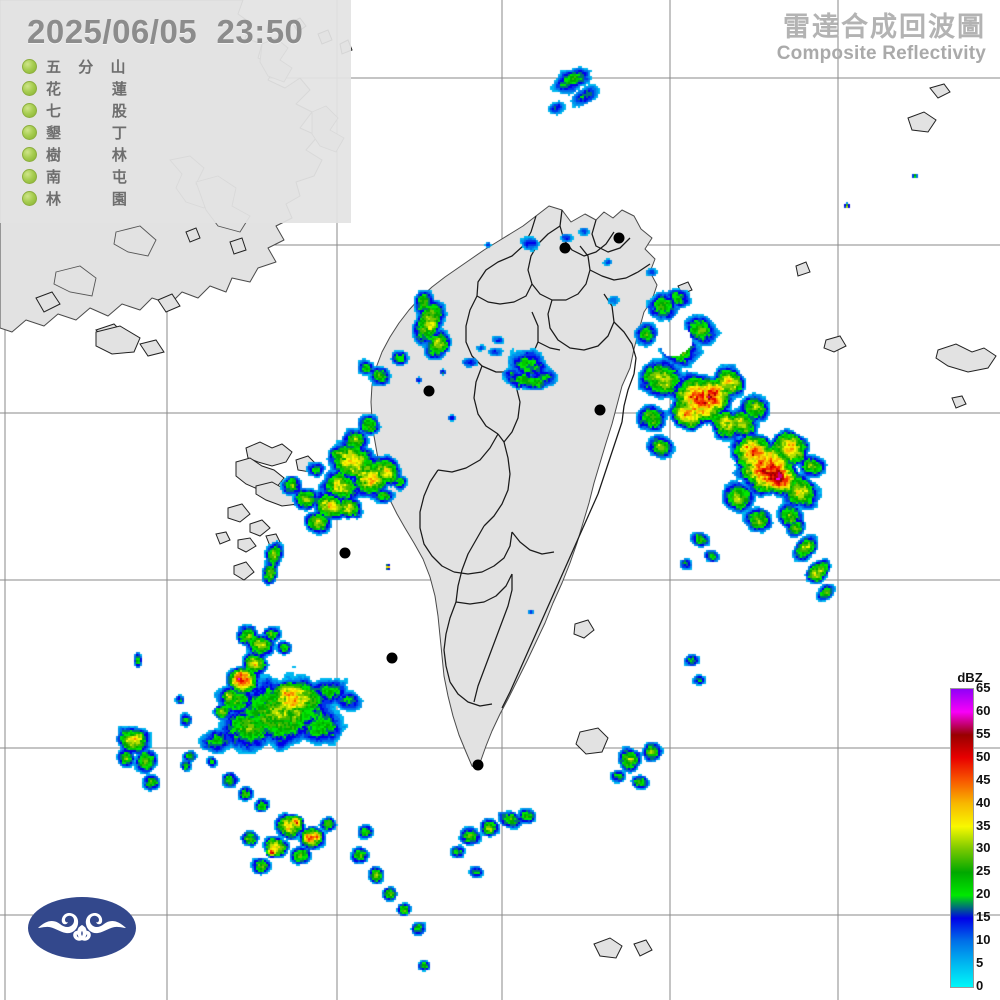 Image resolution: width=1000 pixels, height=1000 pixels. Describe the element at coordinates (884, 27) in the screenshot. I see `title-chinese: 雷達合成回波圖` at that location.